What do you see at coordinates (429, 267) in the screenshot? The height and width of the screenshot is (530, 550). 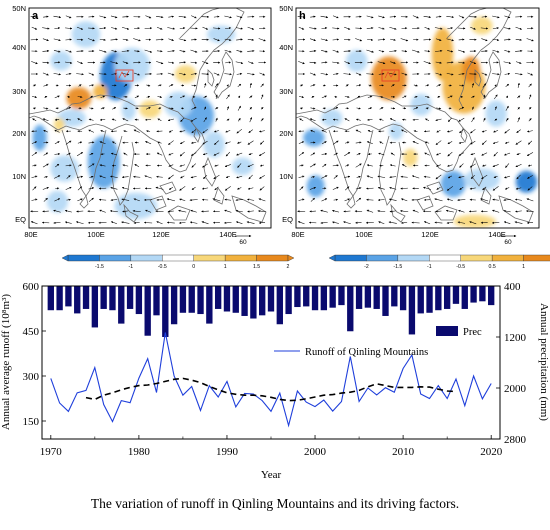 I see `colorbar-tick-label: -1` at bounding box center [429, 267].